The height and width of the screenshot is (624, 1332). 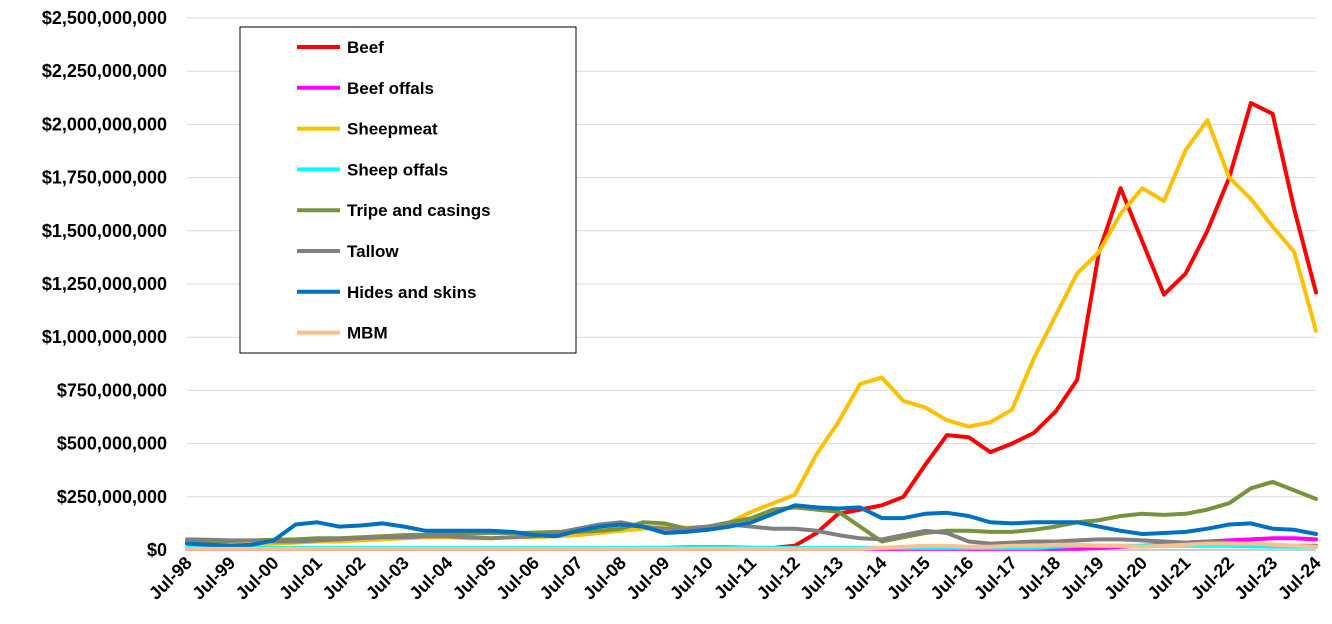 I want to click on y-tick-label: $1,750,000,000, so click(x=104, y=178).